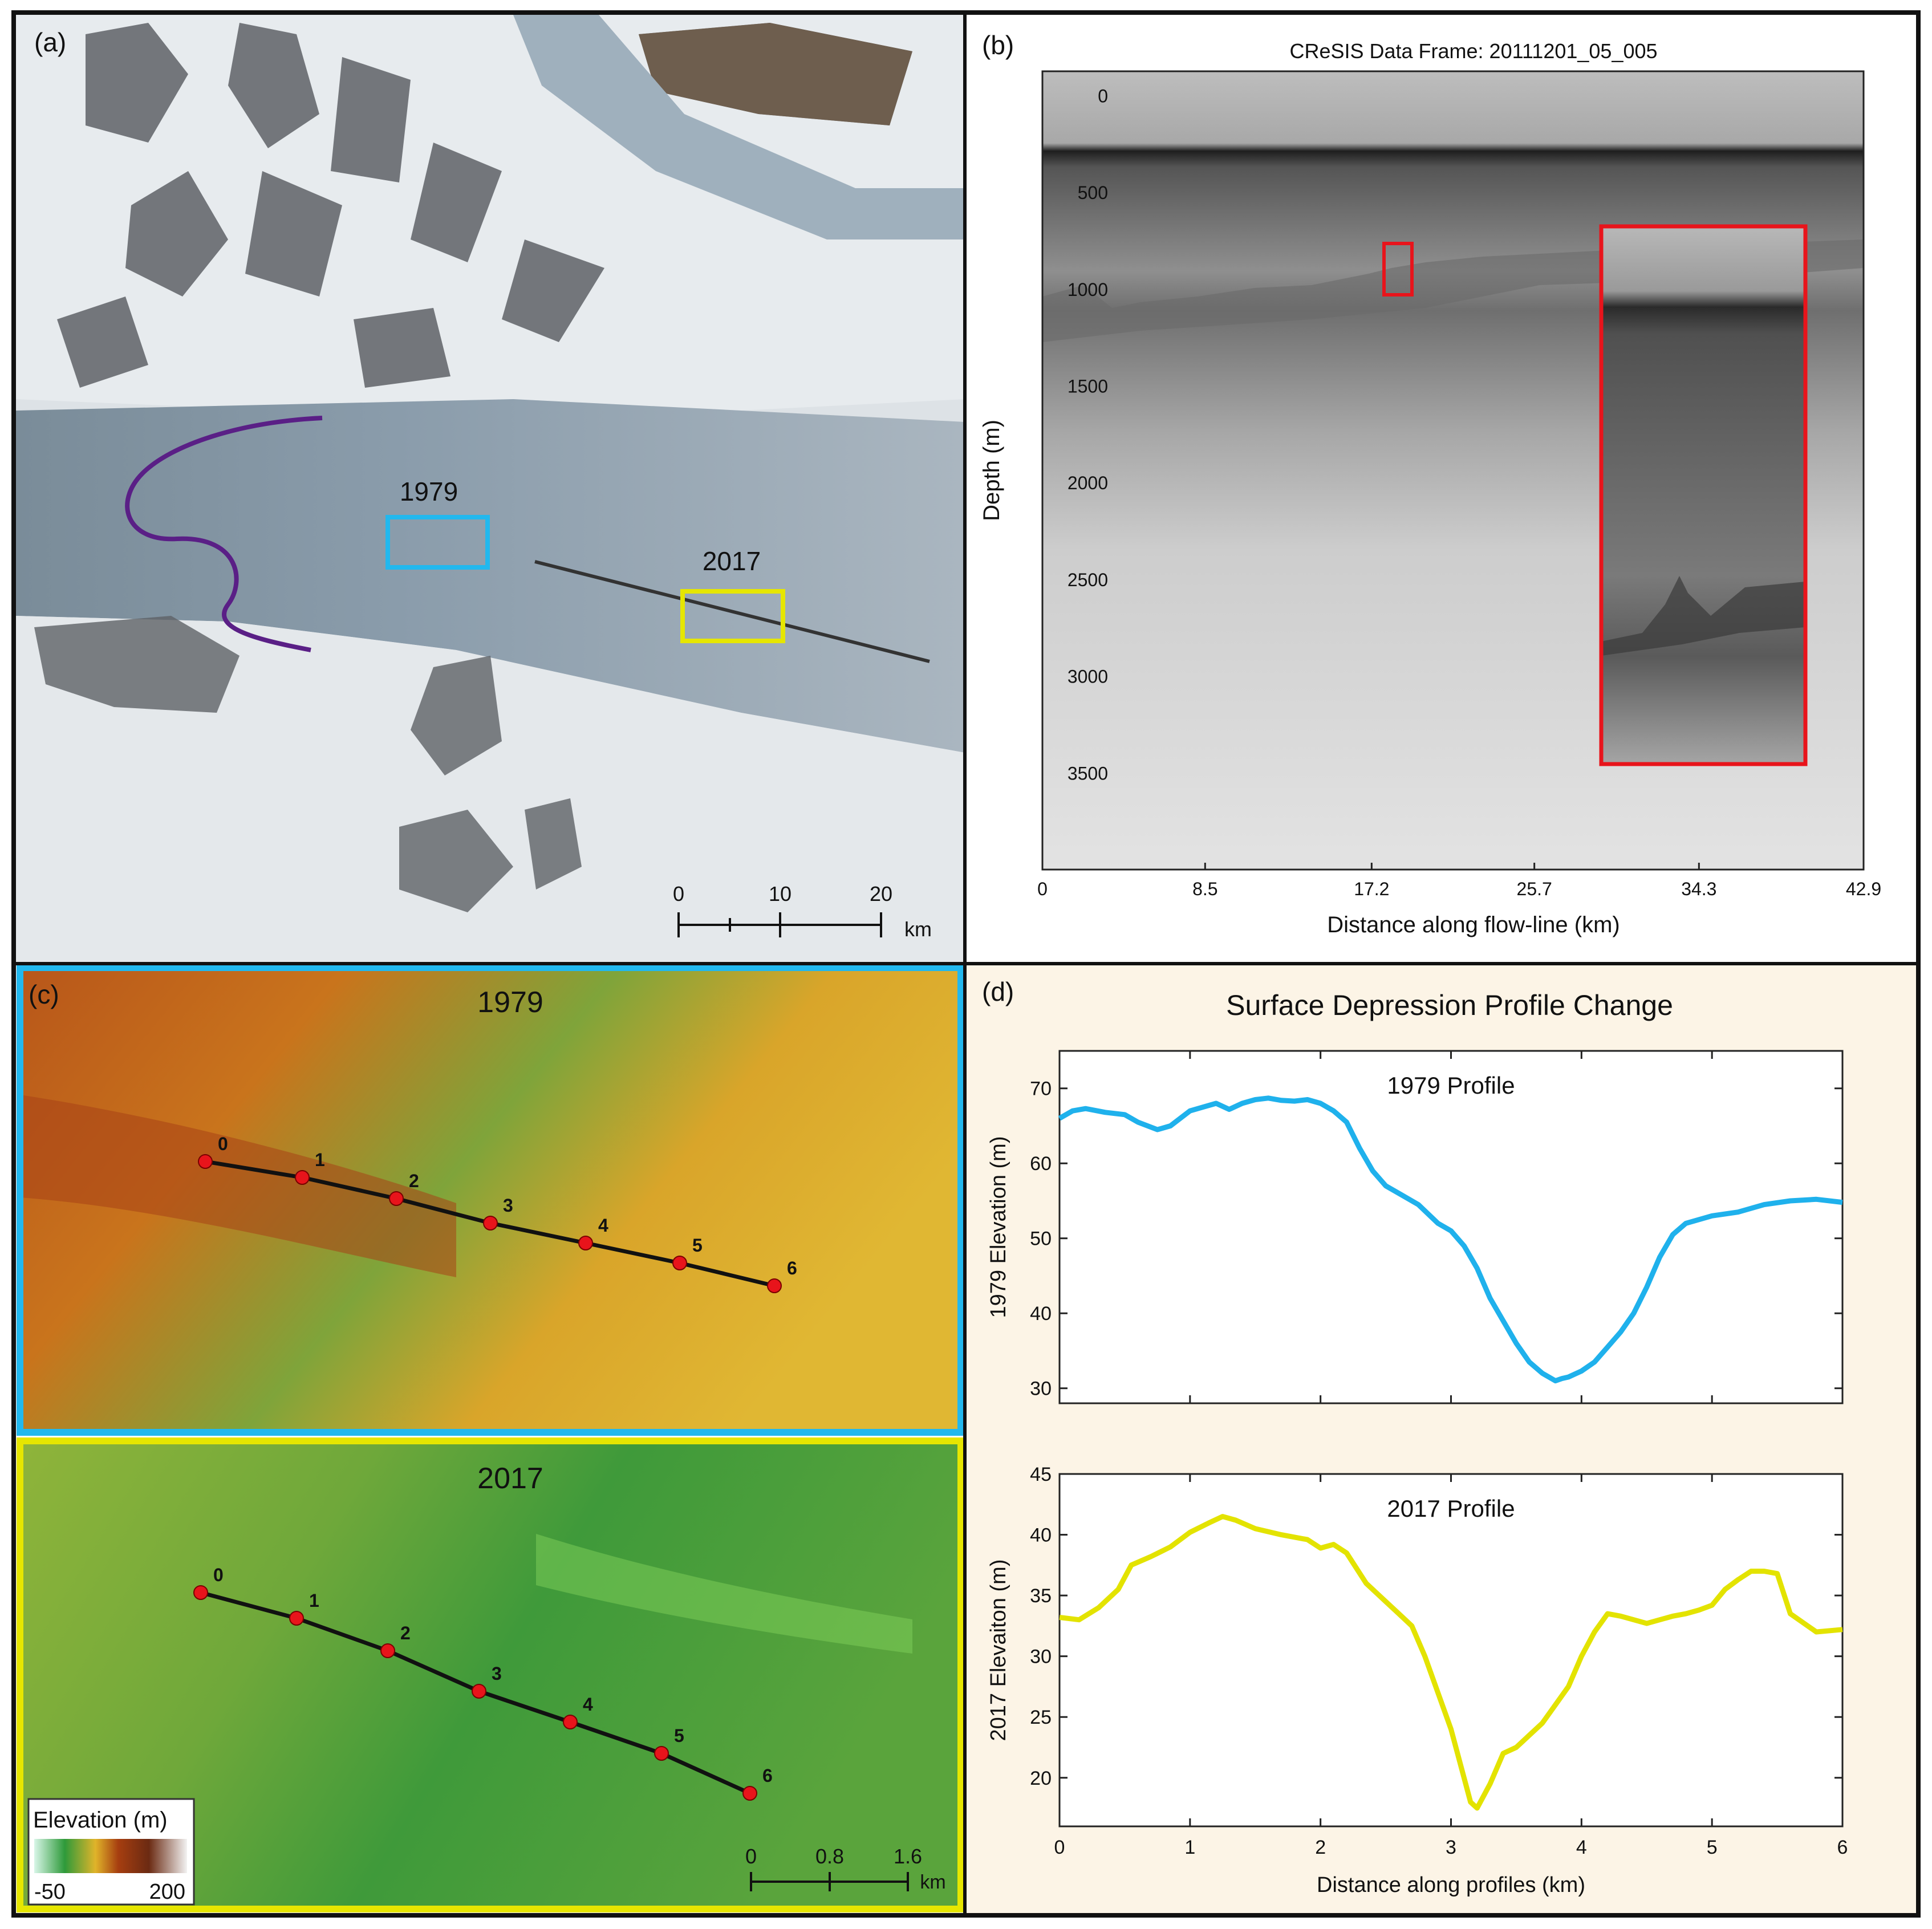 Image resolution: width=1932 pixels, height=1929 pixels. Describe the element at coordinates (1088, 773) in the screenshot. I see `radar-ytick-label: 3500` at that location.